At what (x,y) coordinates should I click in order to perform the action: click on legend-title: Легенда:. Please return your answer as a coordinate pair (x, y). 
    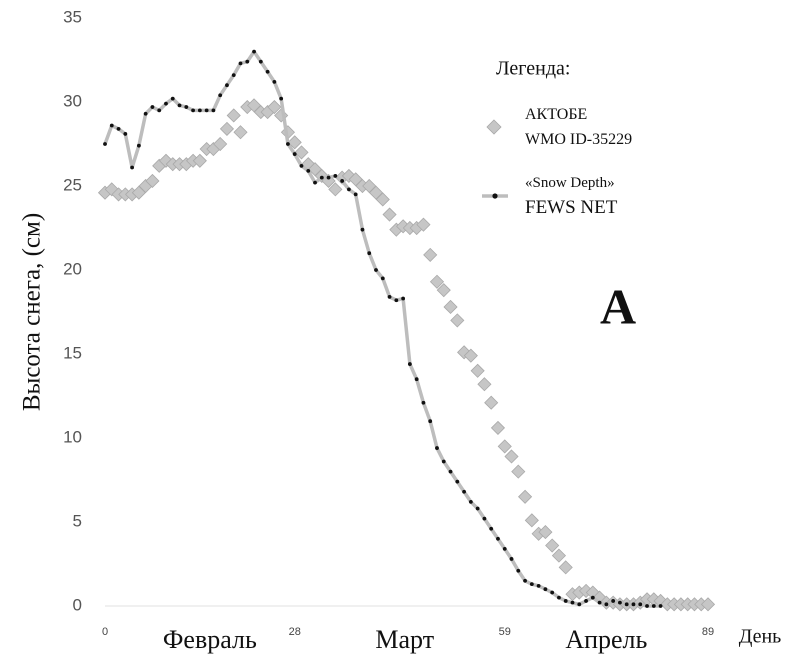
    Looking at the image, I should click on (533, 69).